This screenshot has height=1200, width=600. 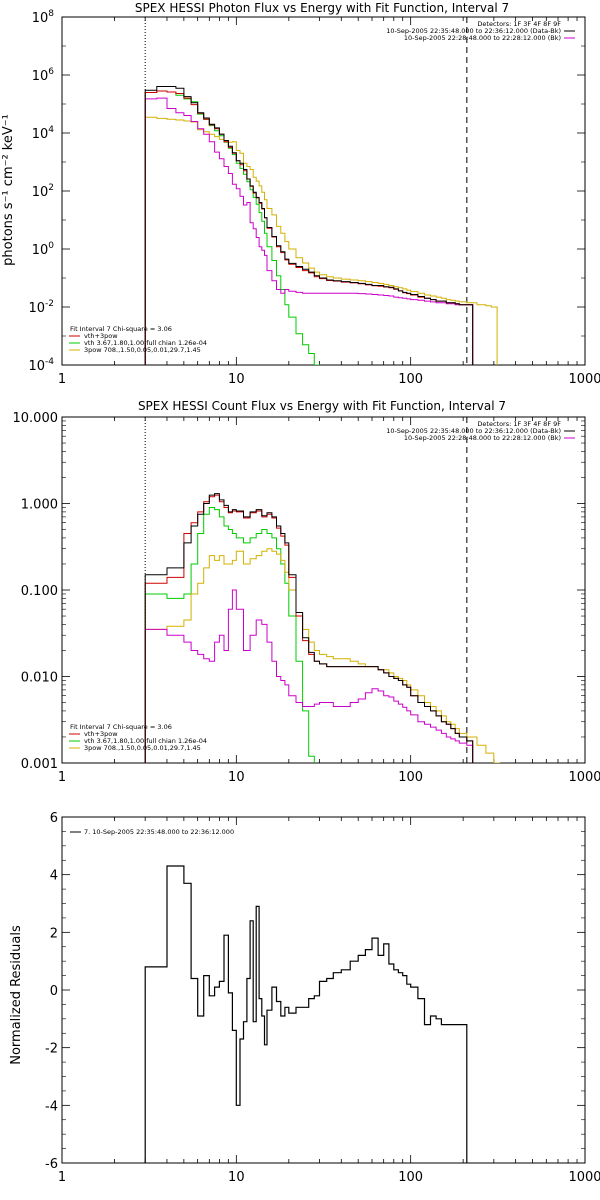 What do you see at coordinates (39, 678) in the screenshot?
I see `y-tick-label: 0.010` at bounding box center [39, 678].